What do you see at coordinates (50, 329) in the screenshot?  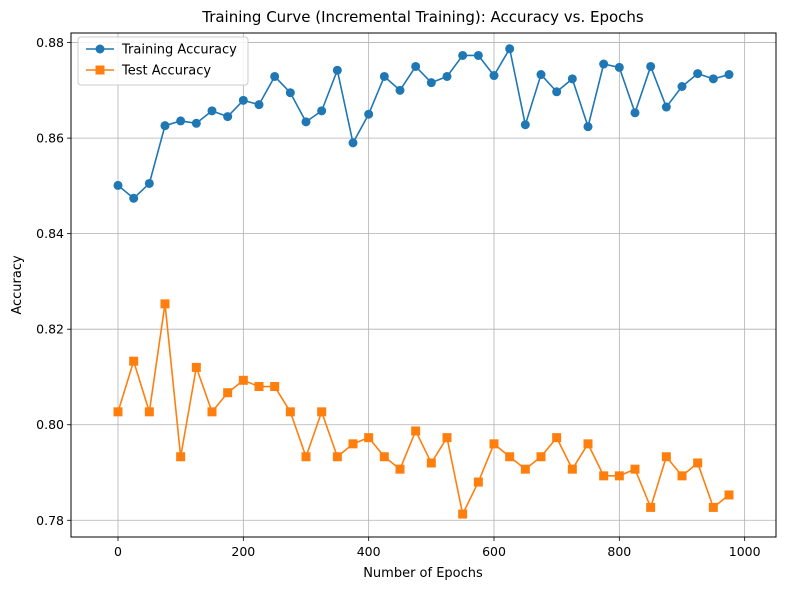 I see `y-tick-label: 0.82` at bounding box center [50, 329].